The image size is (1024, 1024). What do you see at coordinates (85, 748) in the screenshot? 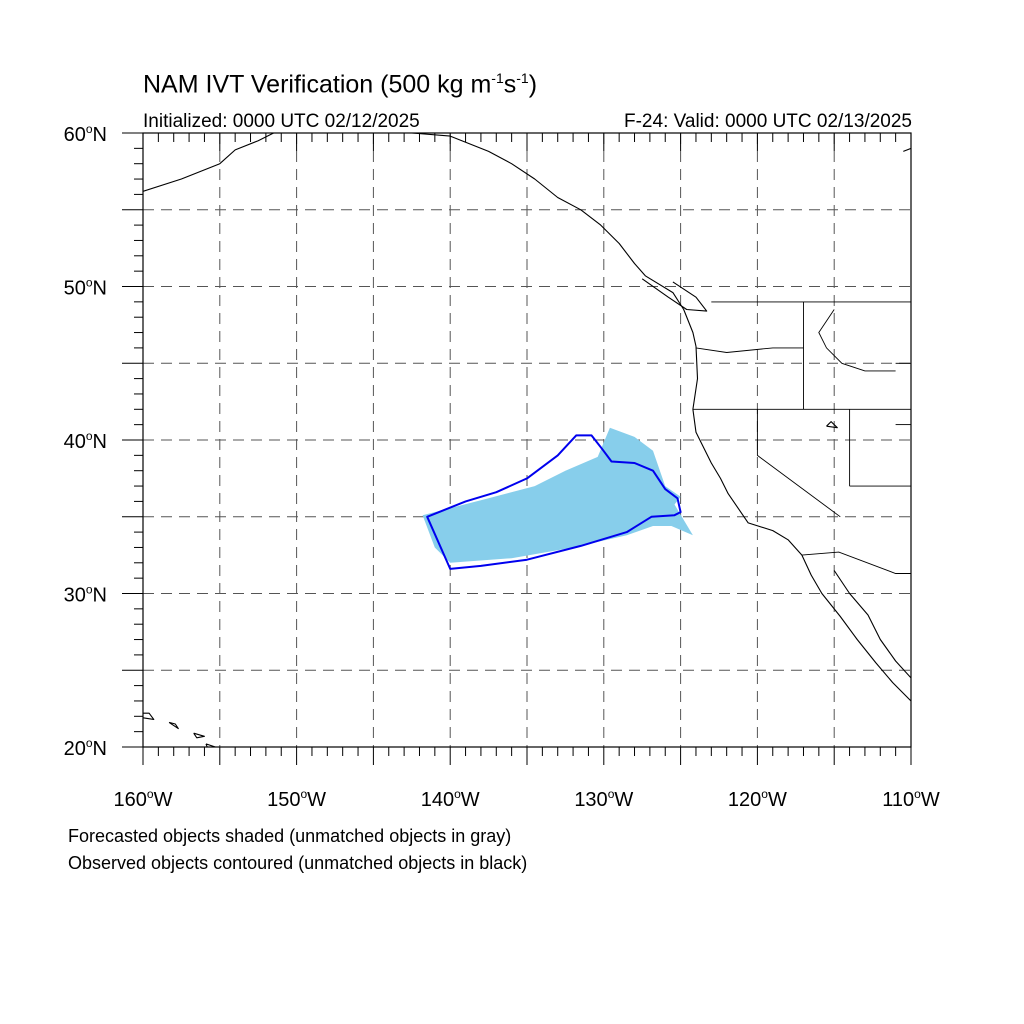
I see `lat-label: 20oN` at bounding box center [85, 748].